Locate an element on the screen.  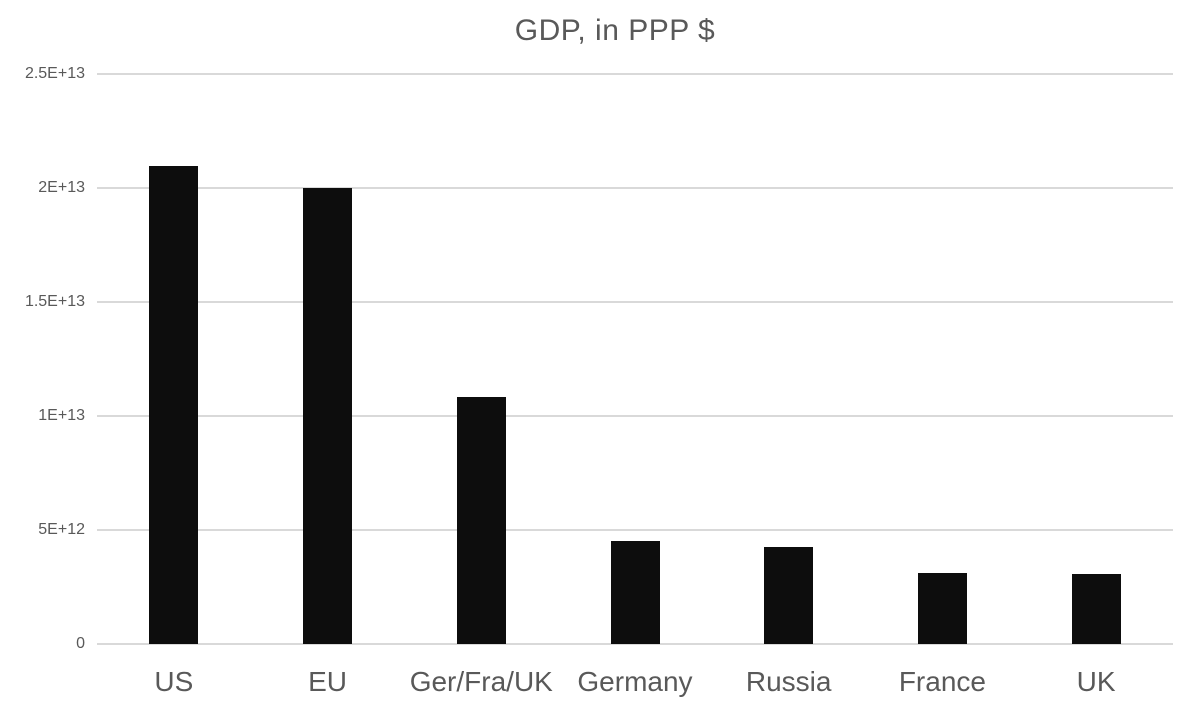
bar-Ger/Fra/UK is located at coordinates (481, 520).